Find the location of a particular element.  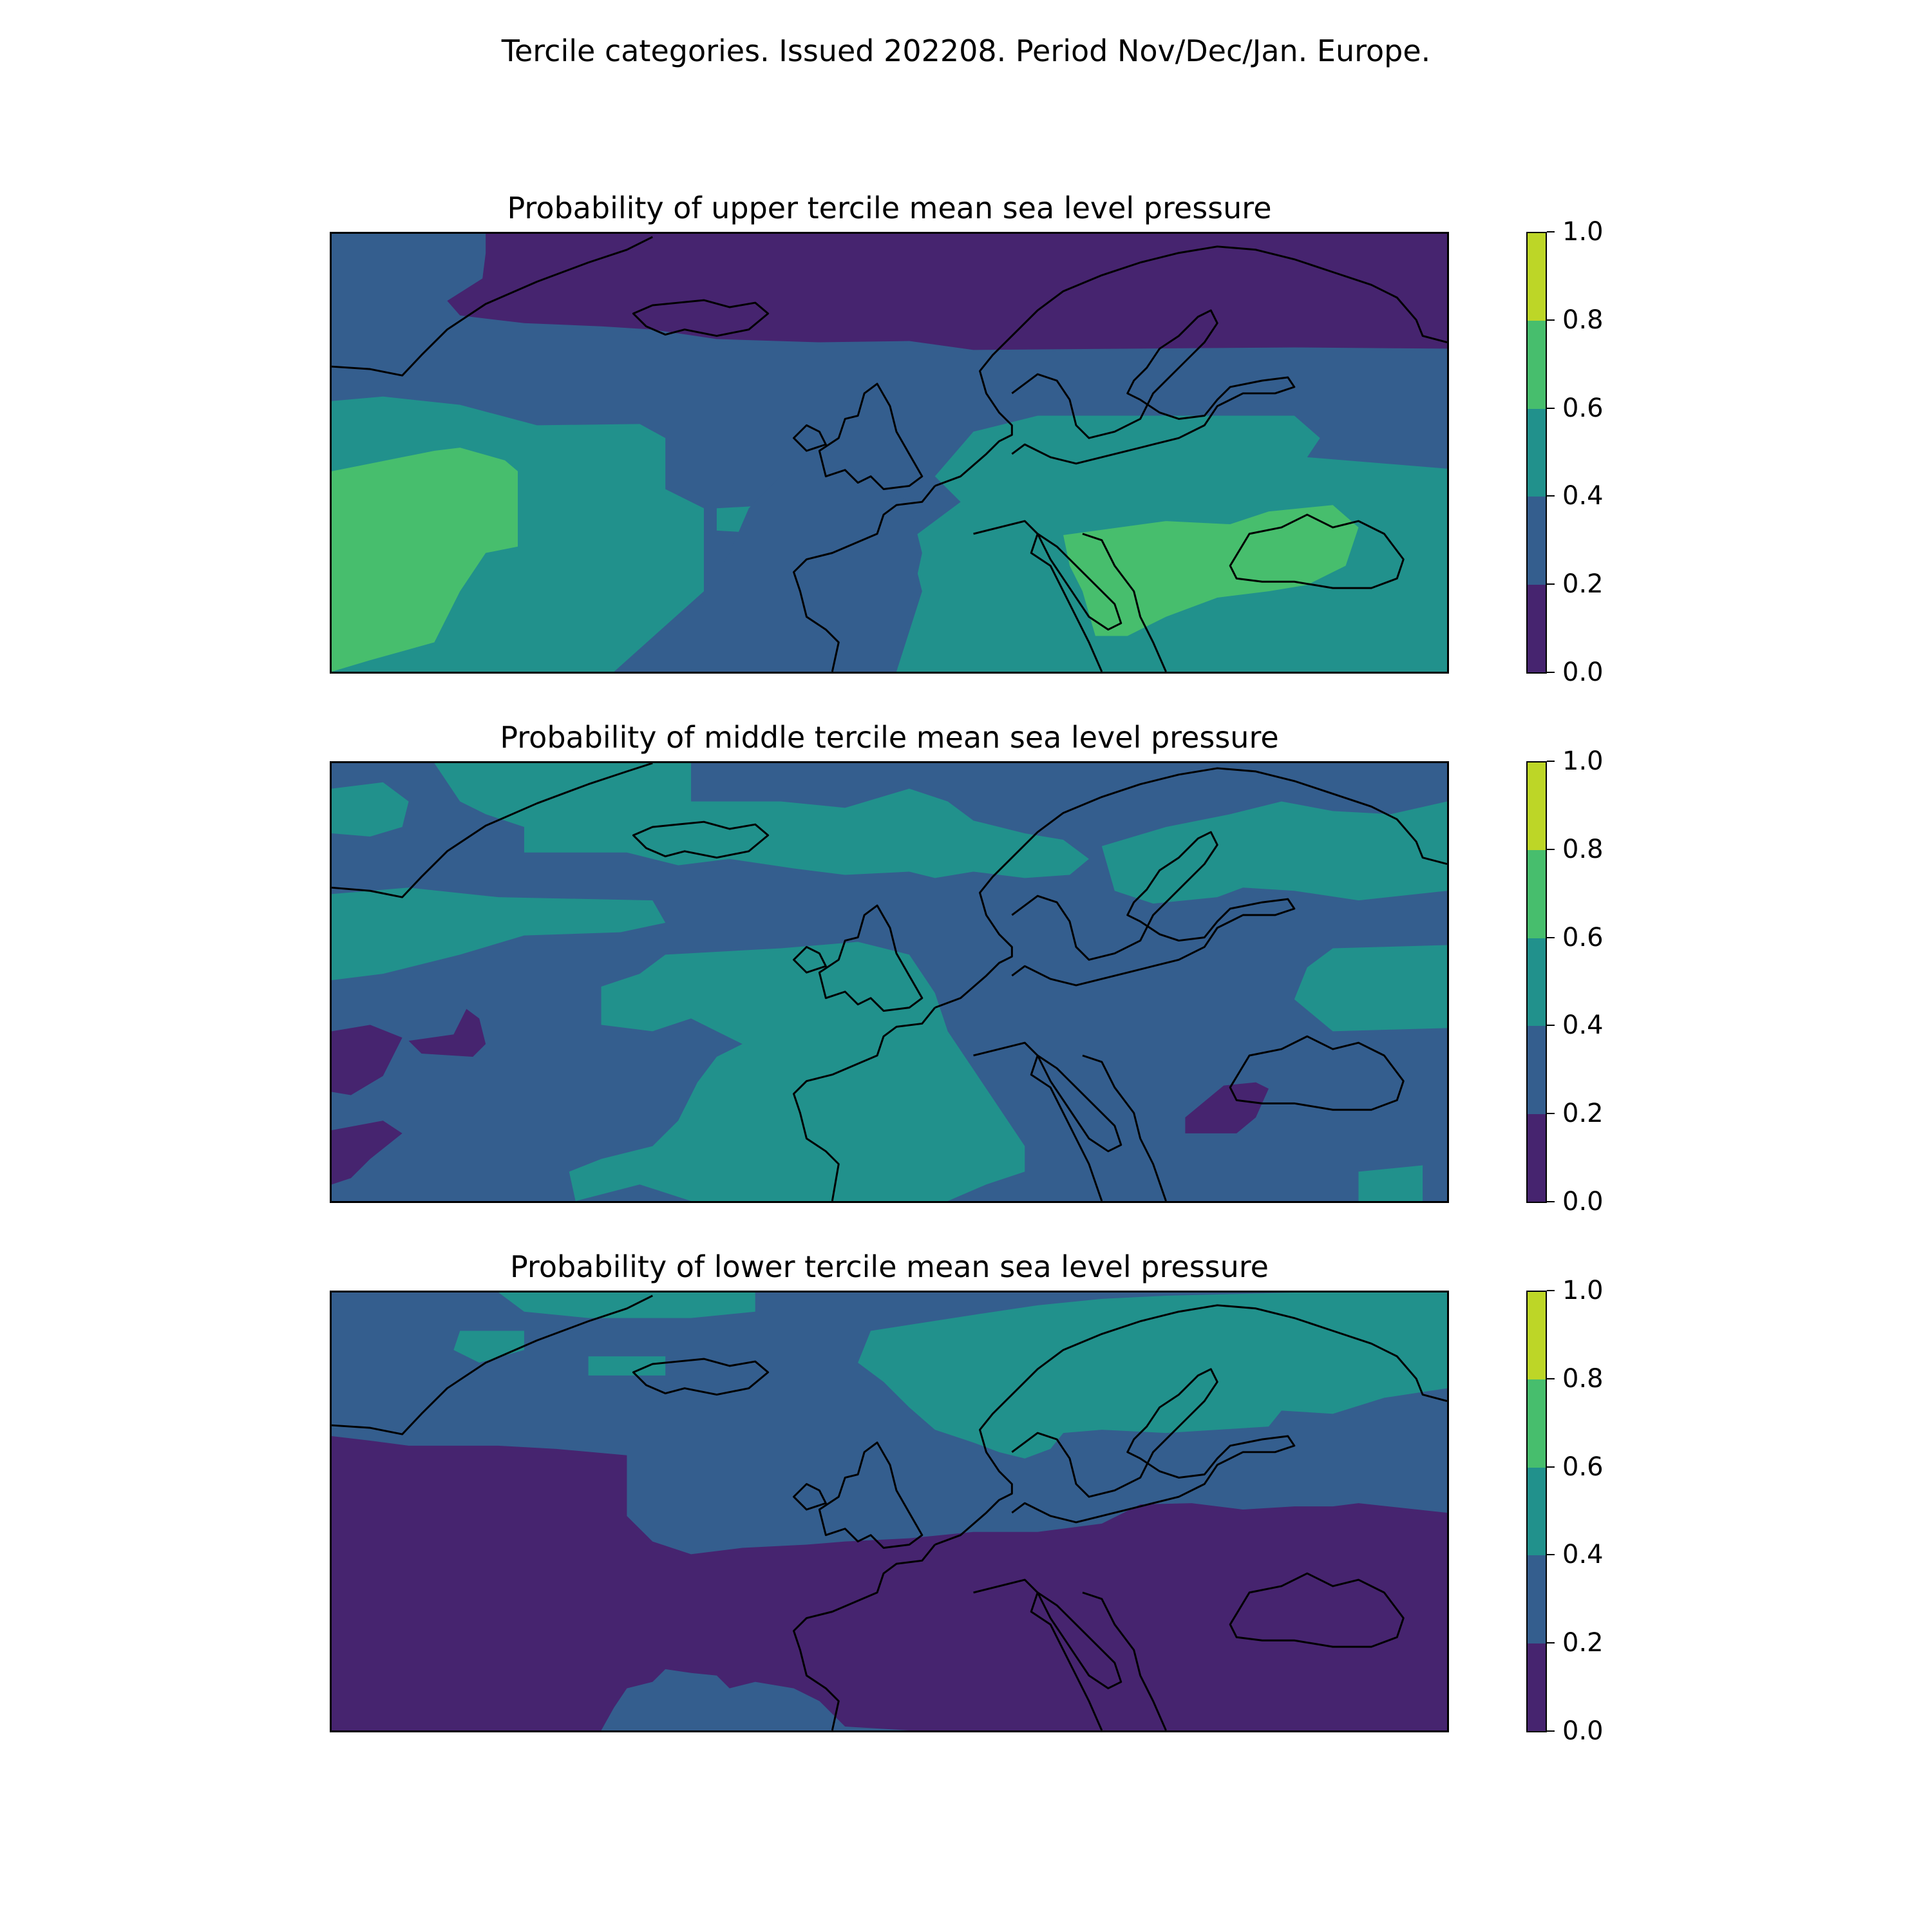

colorbar-lower-tick-label: 0.0 is located at coordinates (1583, 1731).